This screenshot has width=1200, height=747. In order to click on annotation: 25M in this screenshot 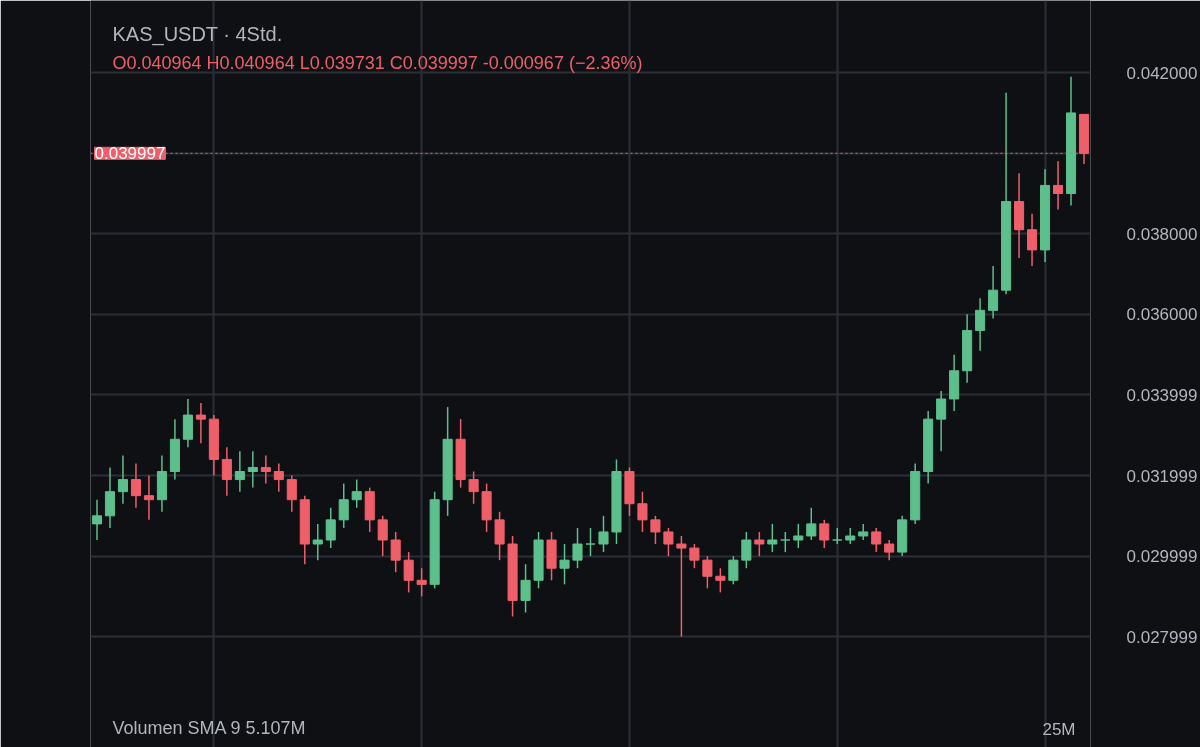, I will do `click(1059, 729)`.